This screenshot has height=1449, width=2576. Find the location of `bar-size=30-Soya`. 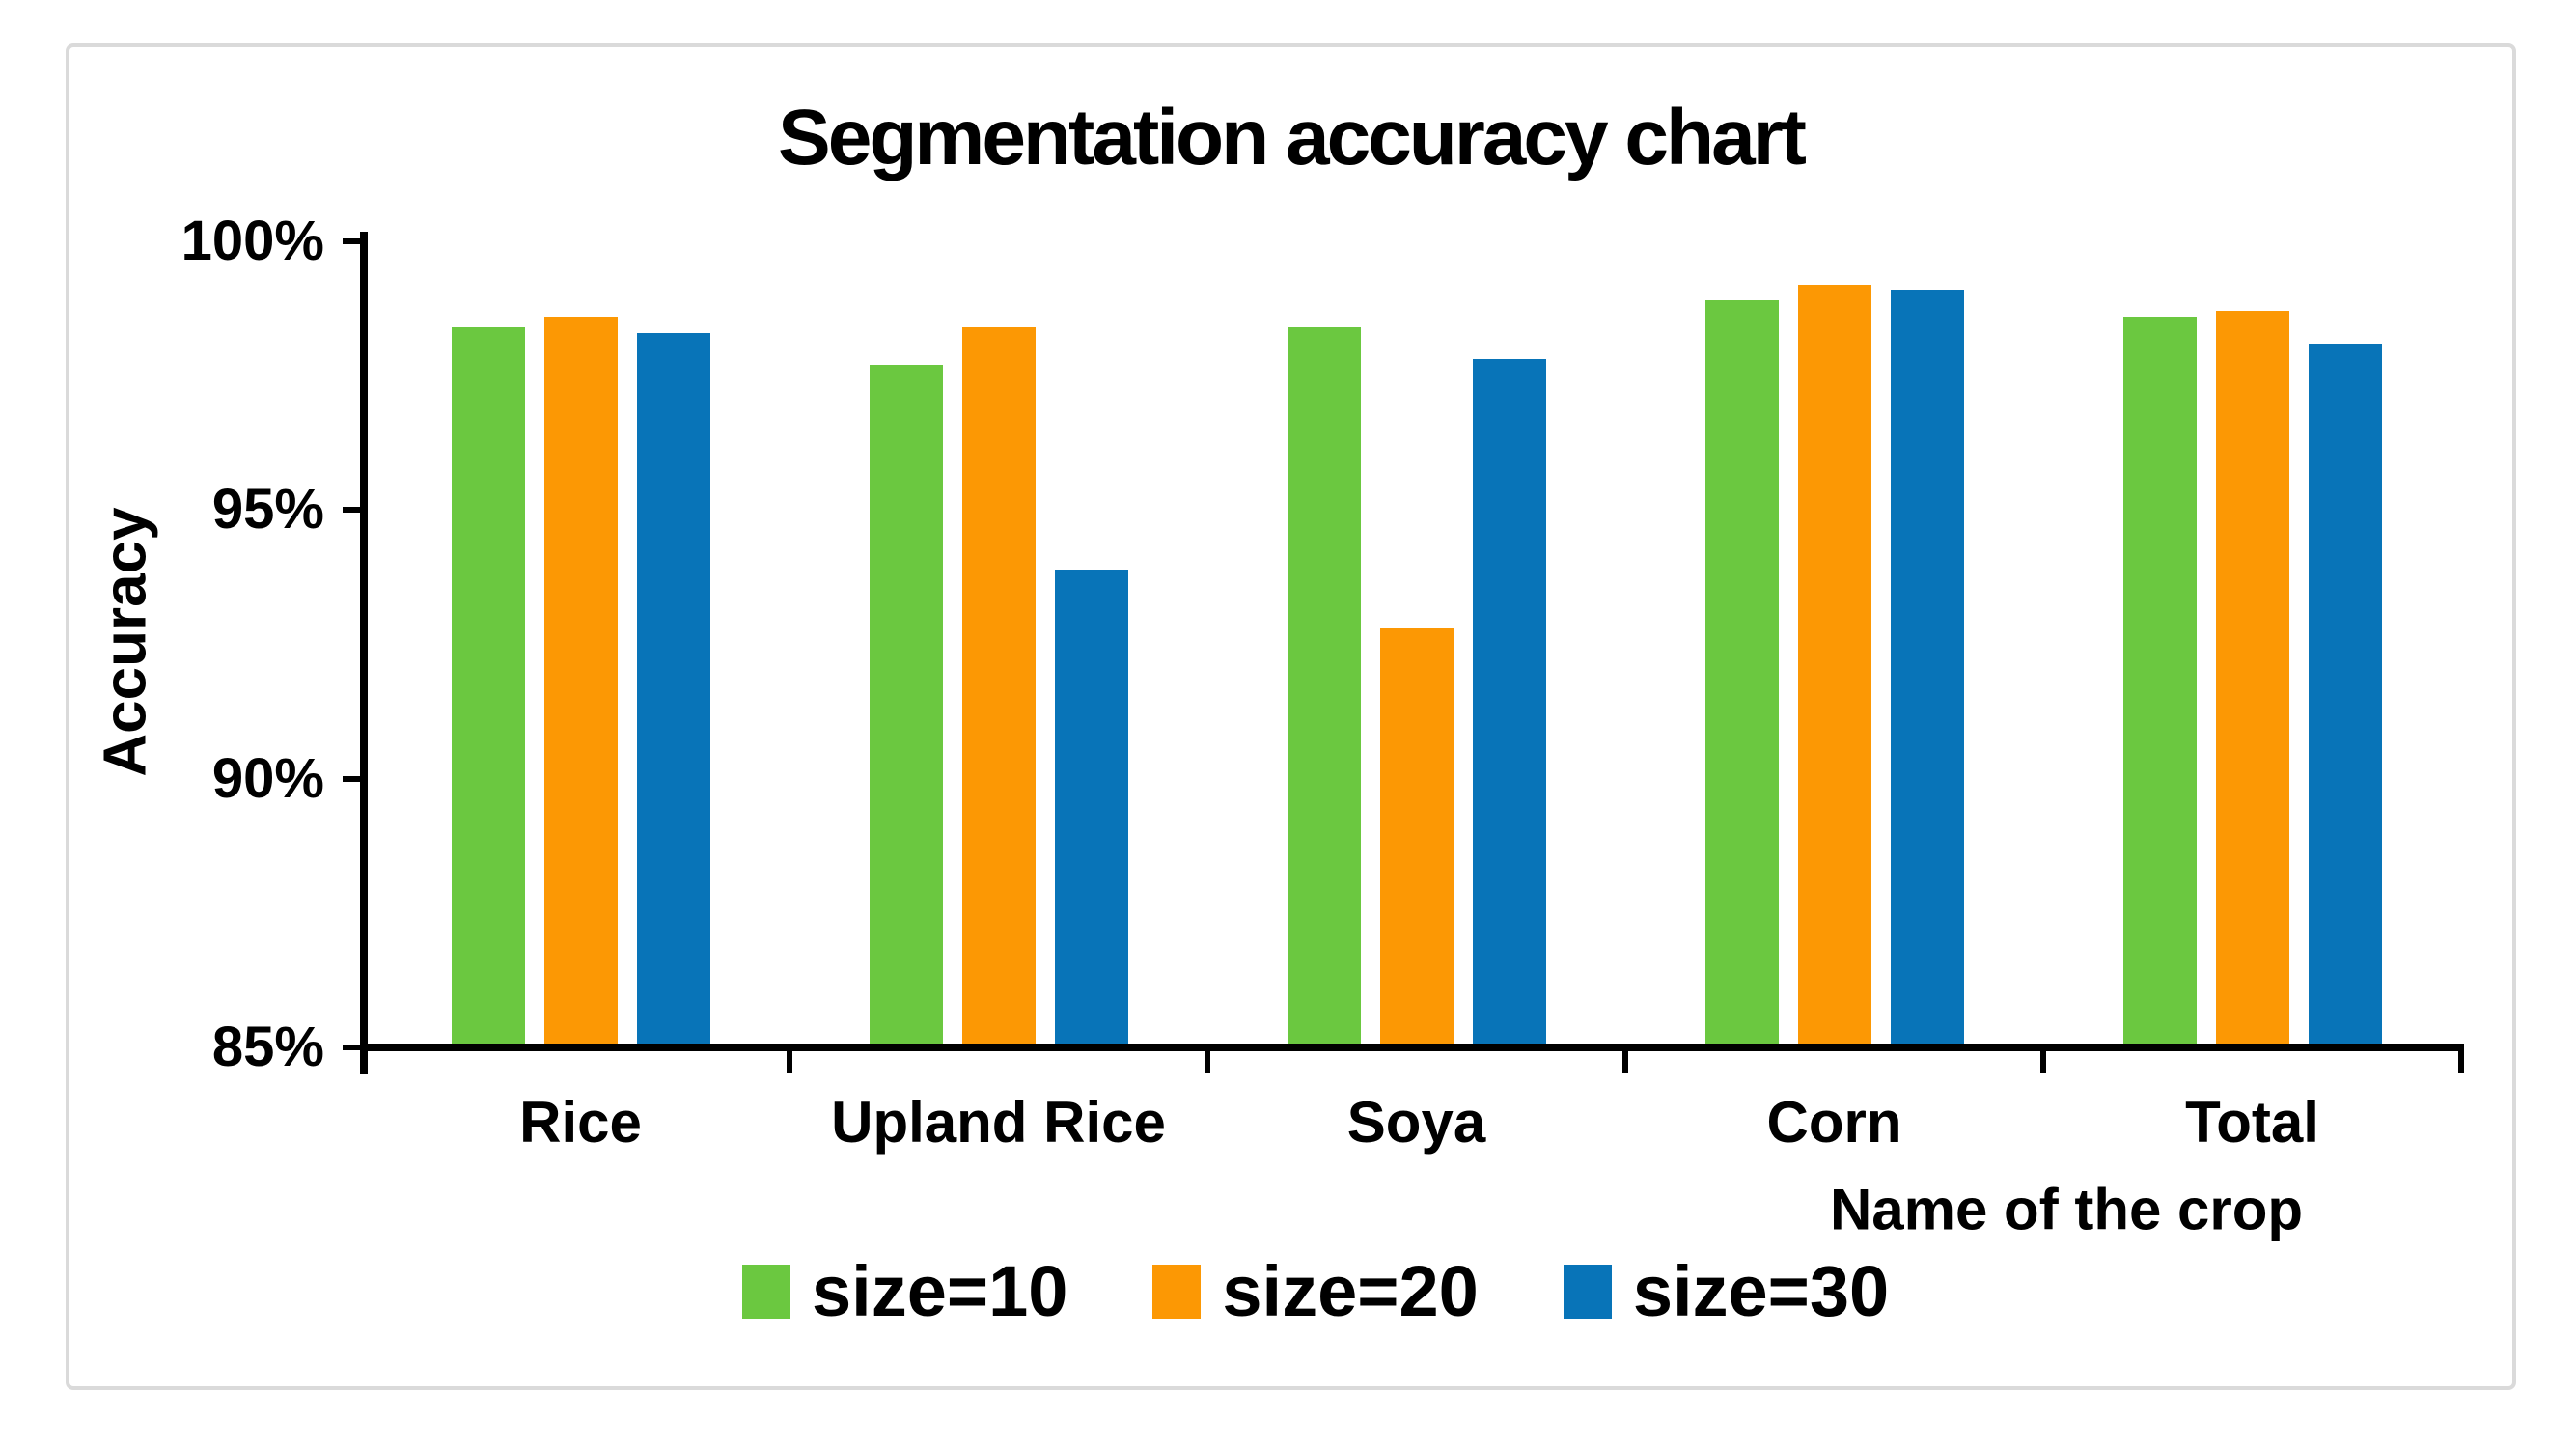

bar-size=30-Soya is located at coordinates (1509, 703).